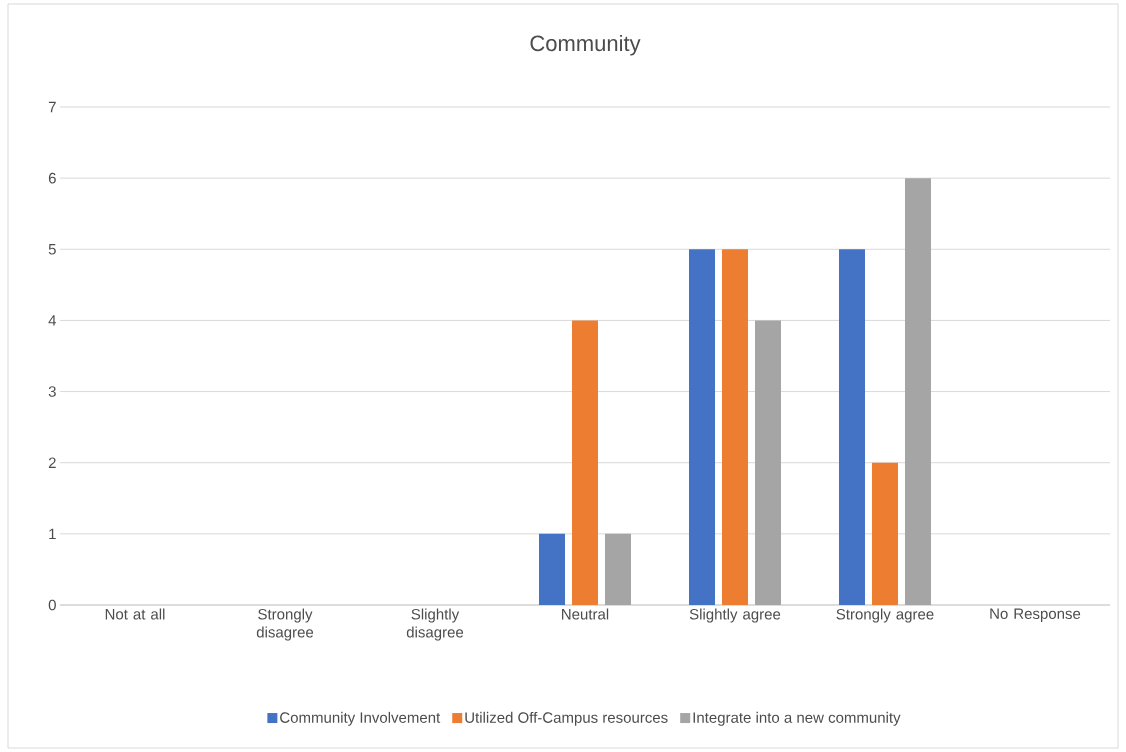 The image size is (1126, 752). I want to click on y-tick-label: 5, so click(52, 249).